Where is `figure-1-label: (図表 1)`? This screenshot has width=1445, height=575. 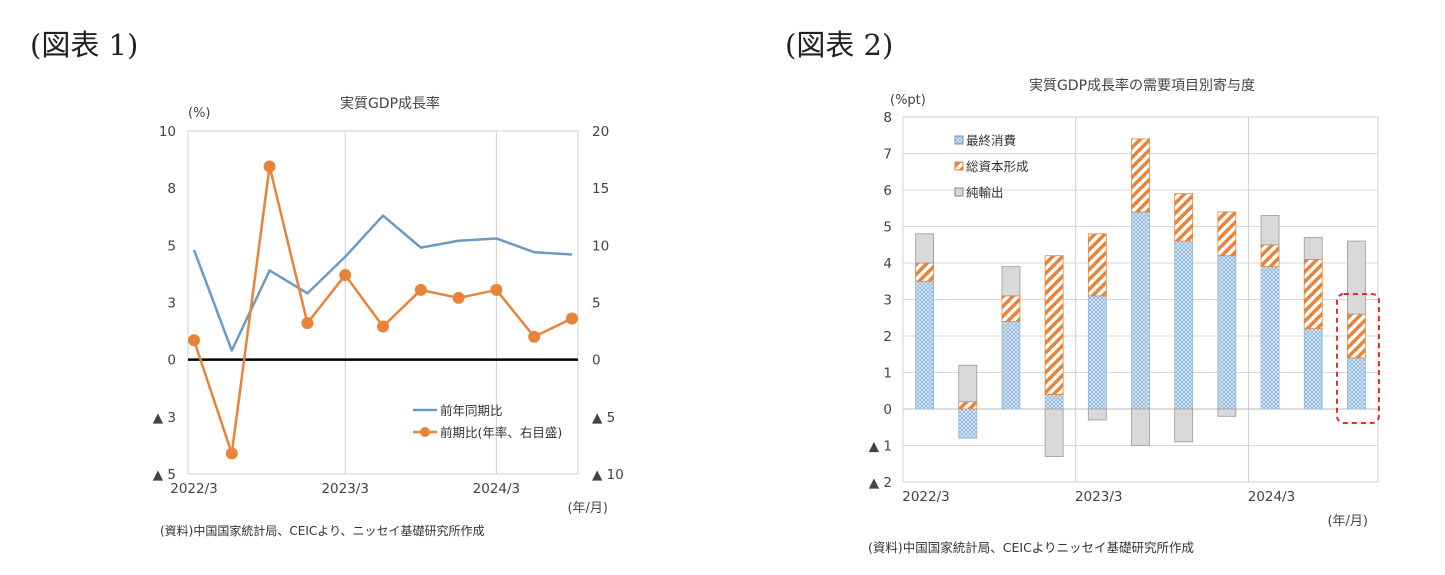 figure-1-label: (図表 1) is located at coordinates (84, 45).